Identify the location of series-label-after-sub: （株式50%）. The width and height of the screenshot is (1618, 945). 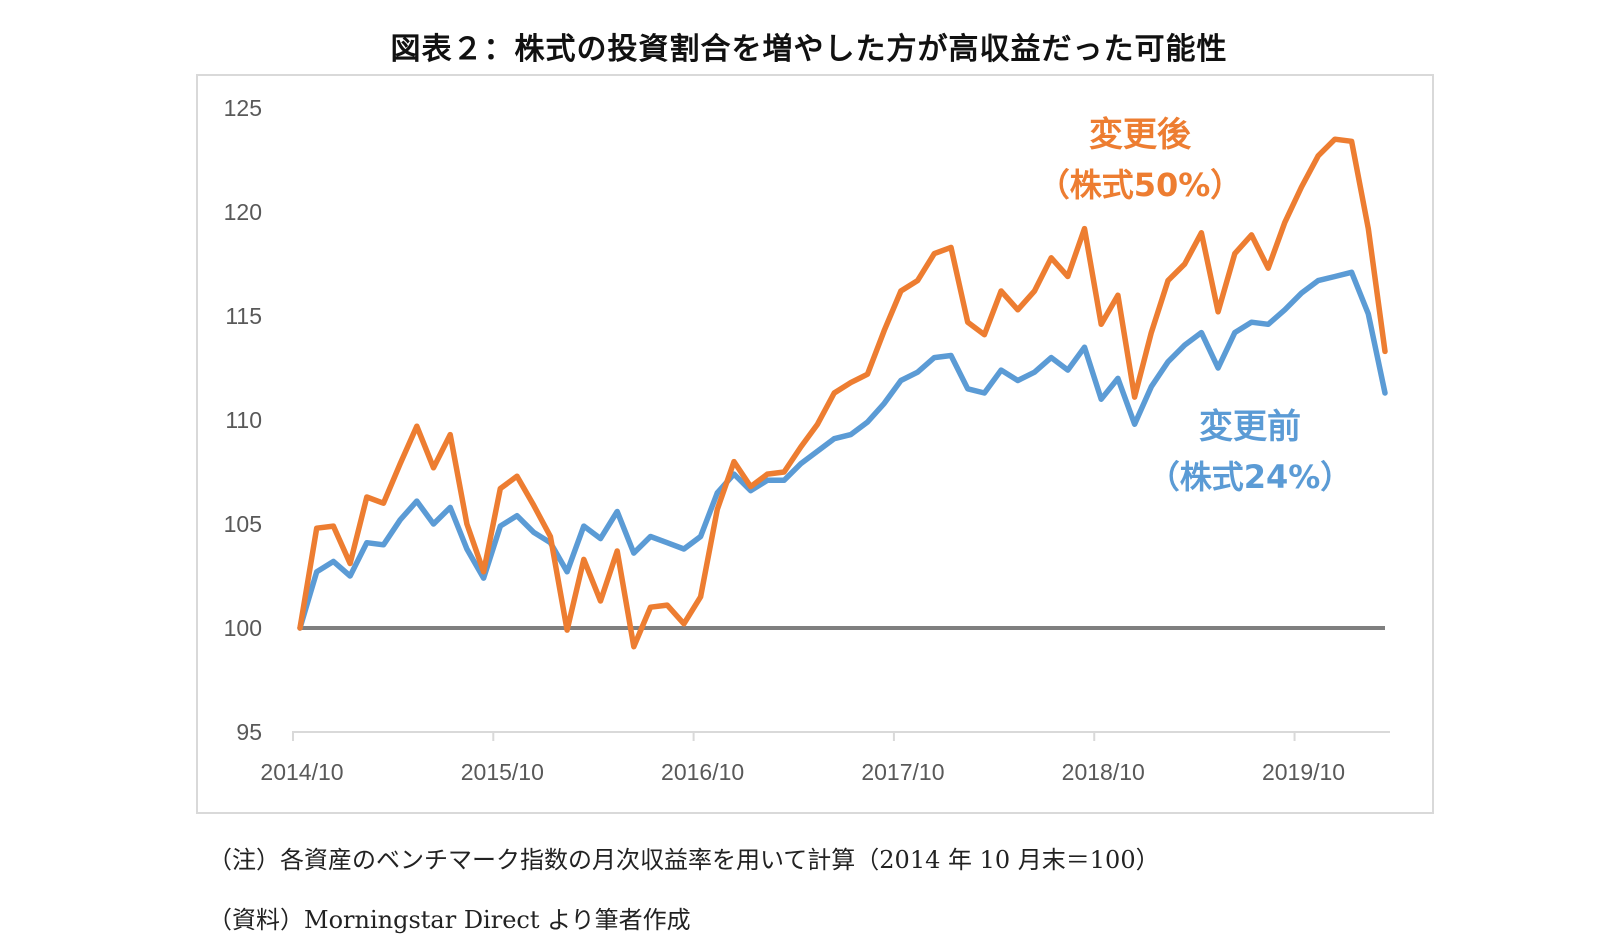
(1140, 185).